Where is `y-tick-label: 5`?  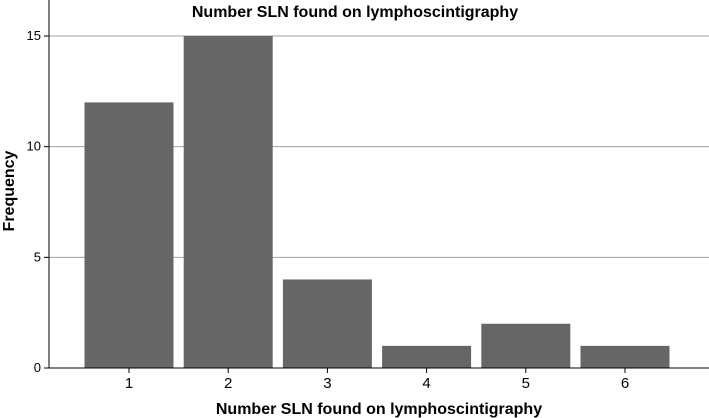 y-tick-label: 5 is located at coordinates (37, 256).